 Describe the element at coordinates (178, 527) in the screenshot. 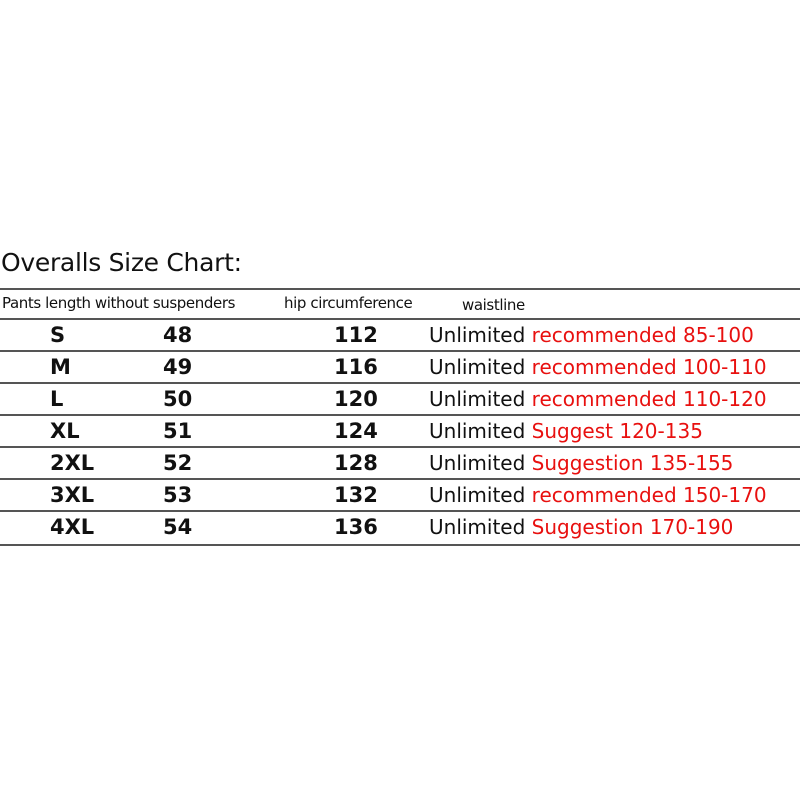

I see `length-cell: 54` at that location.